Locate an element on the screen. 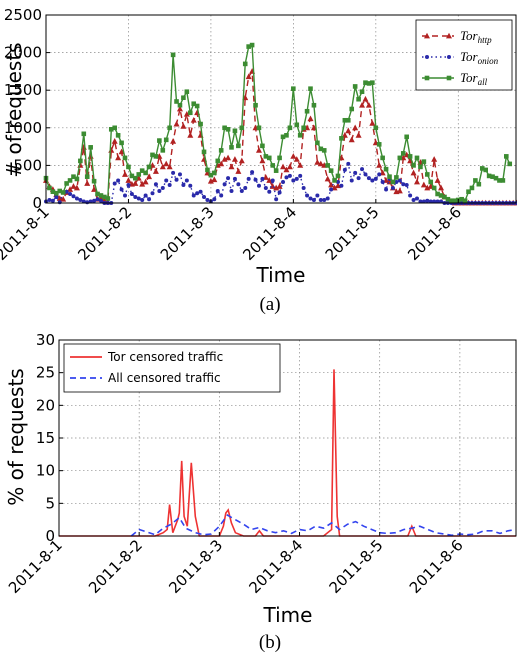 The image size is (517, 658). a-xtick-label: 2011-8-3 is located at coordinates (187, 233).